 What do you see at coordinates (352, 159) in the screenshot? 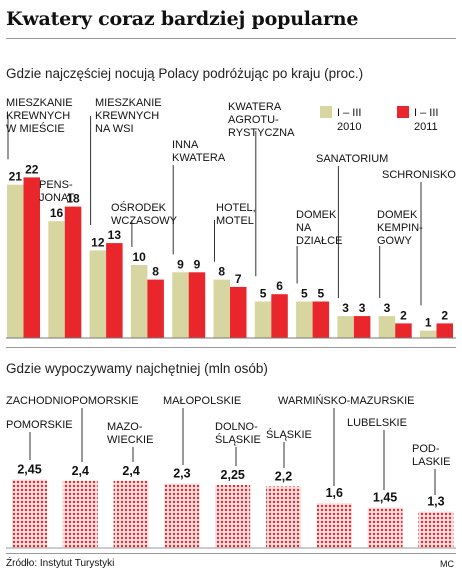
I see `category-label-sanatorium: SANATORIUM` at bounding box center [352, 159].